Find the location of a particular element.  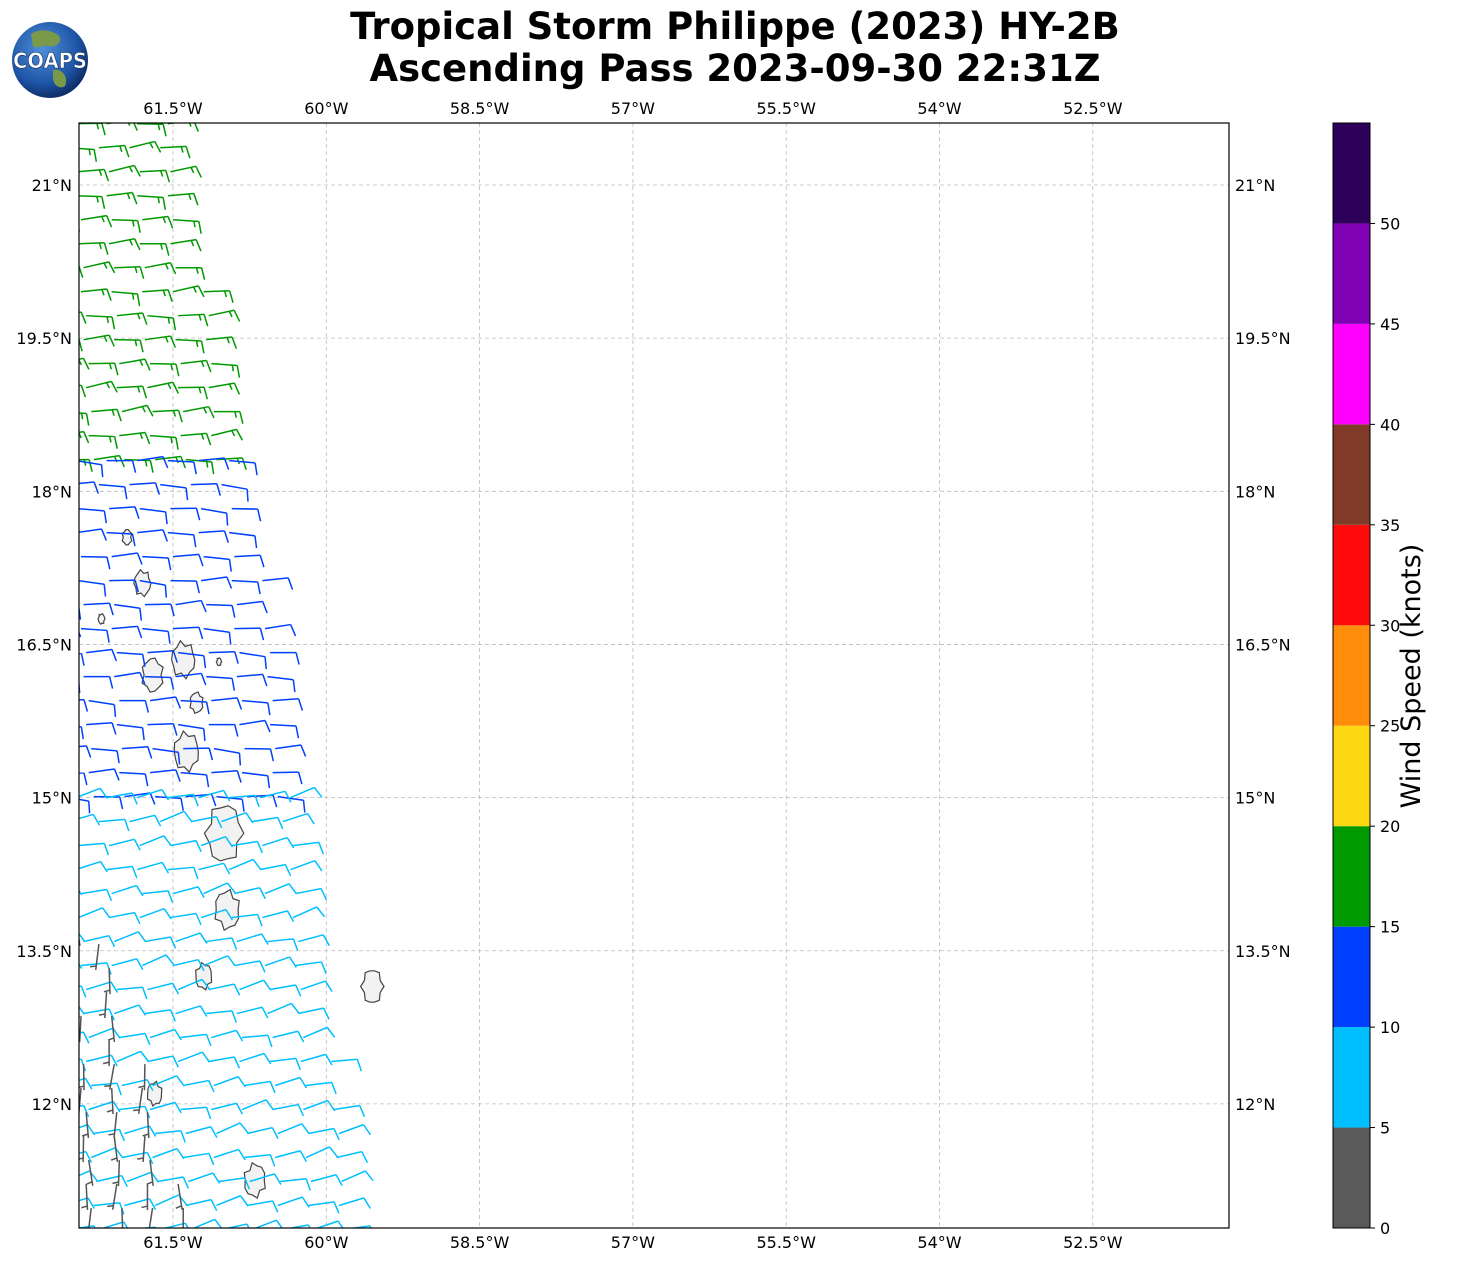

island-shape is located at coordinates (219, 662).